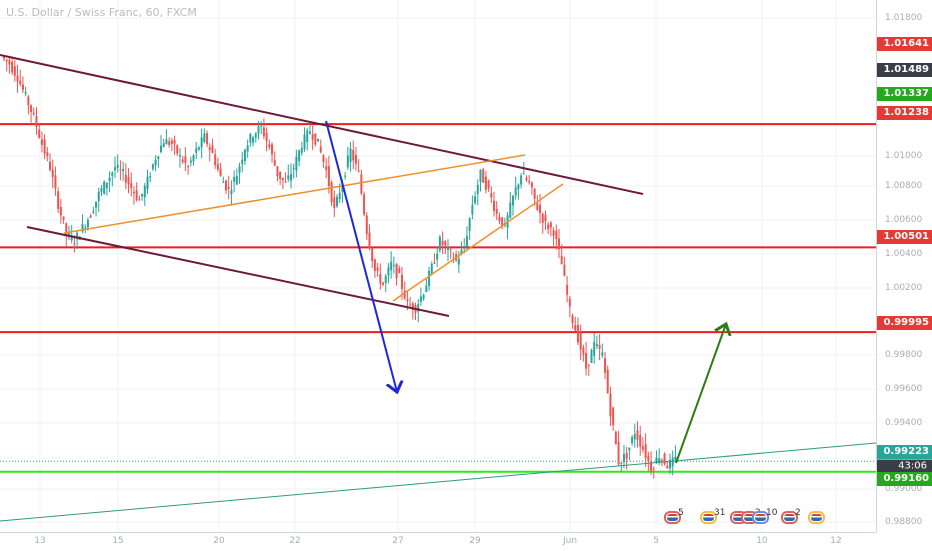  I want to click on long-trendline, so click(438, 482).